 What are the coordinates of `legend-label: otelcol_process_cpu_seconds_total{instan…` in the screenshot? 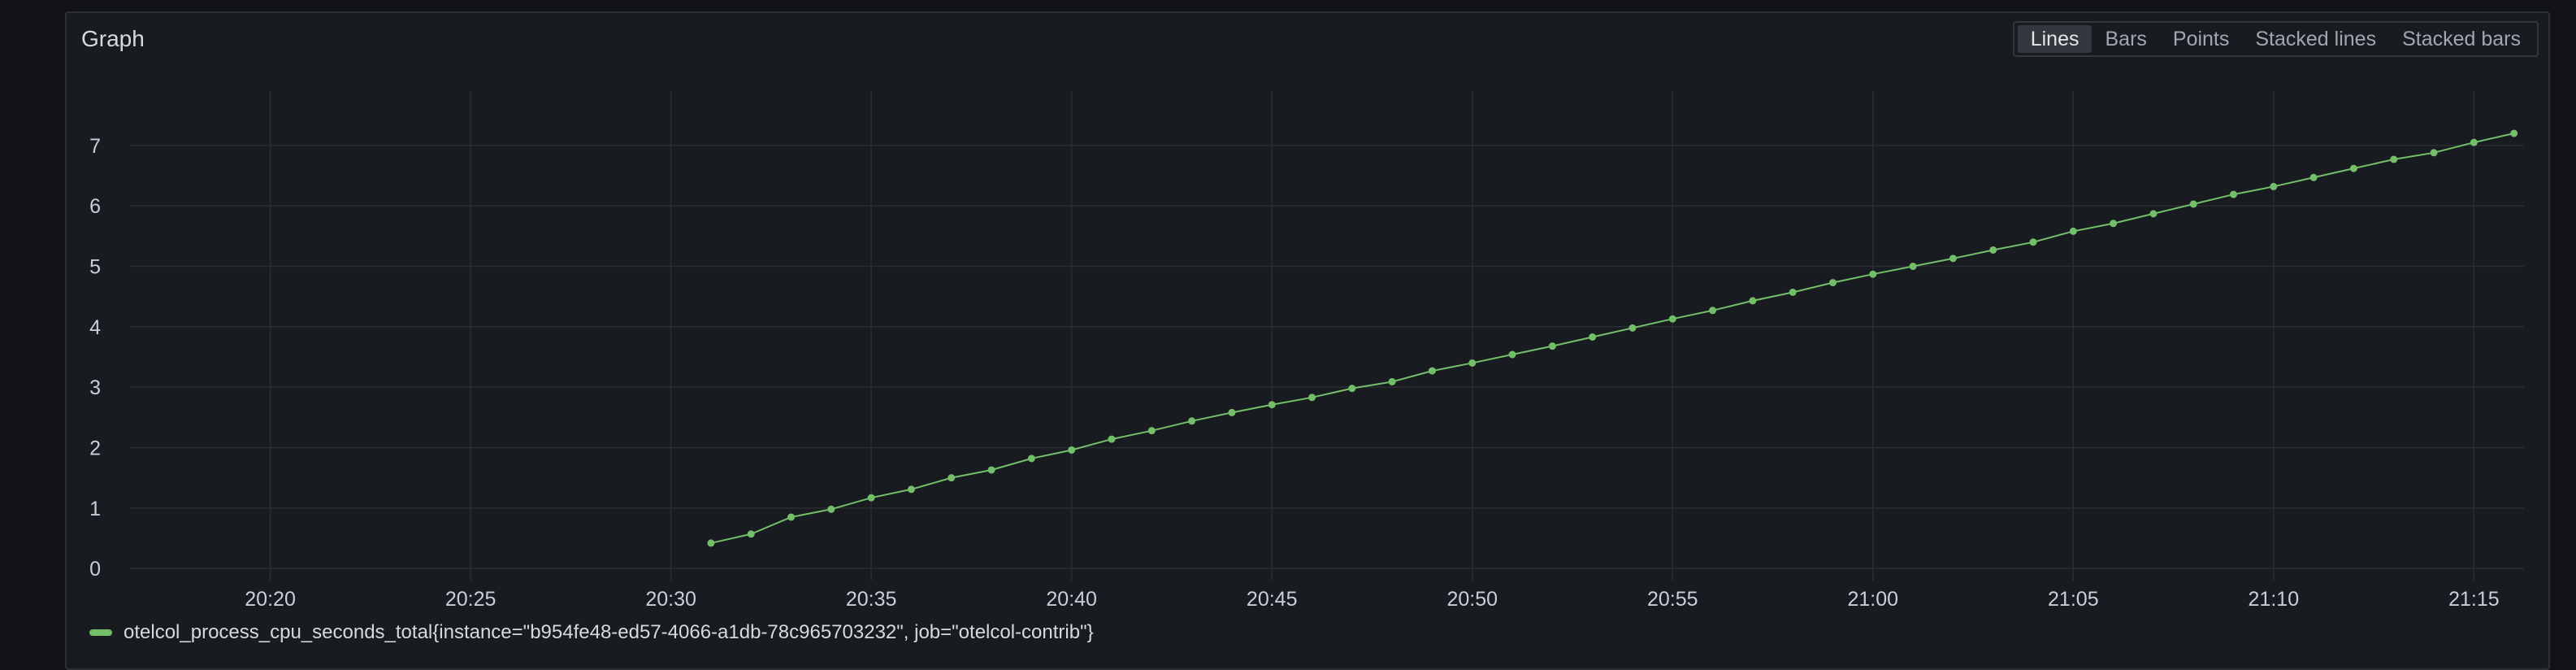 It's located at (609, 632).